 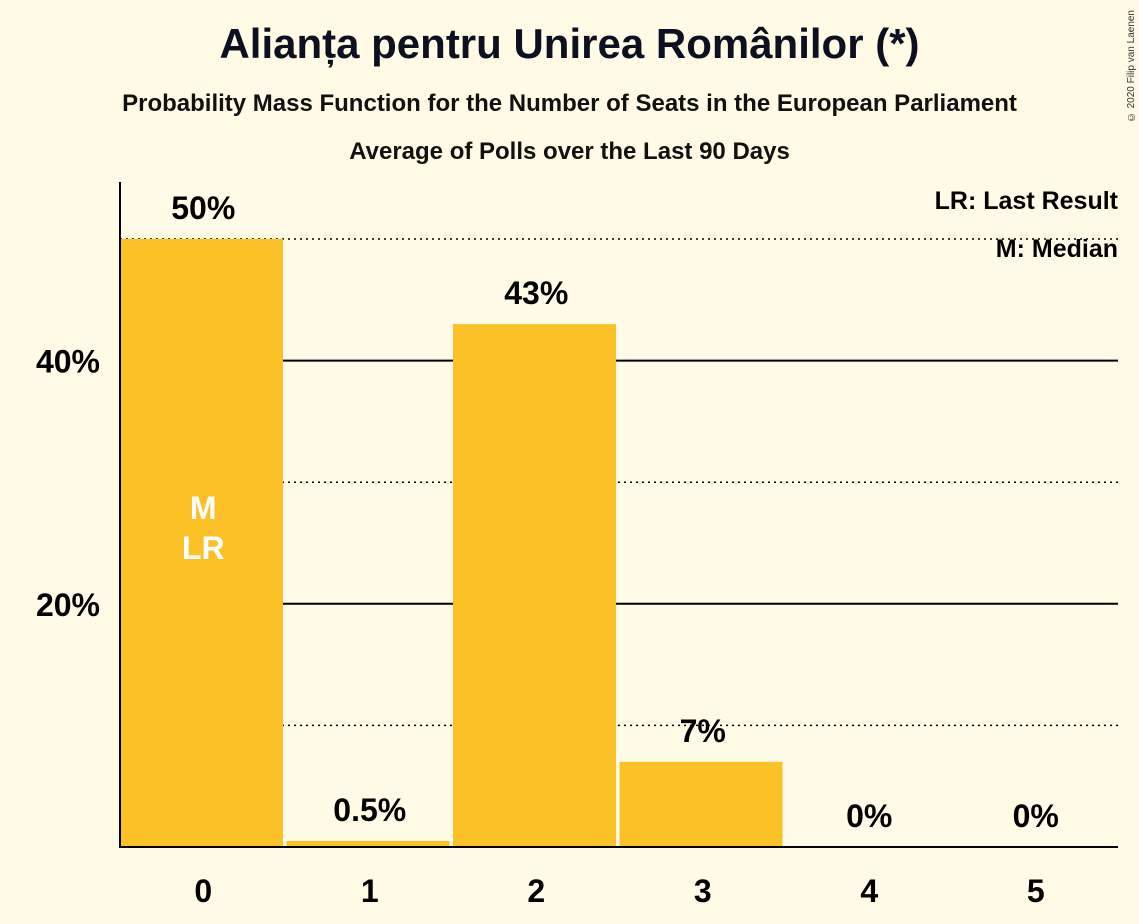 What do you see at coordinates (536, 293) in the screenshot?
I see `bar-value-label-2: 43%` at bounding box center [536, 293].